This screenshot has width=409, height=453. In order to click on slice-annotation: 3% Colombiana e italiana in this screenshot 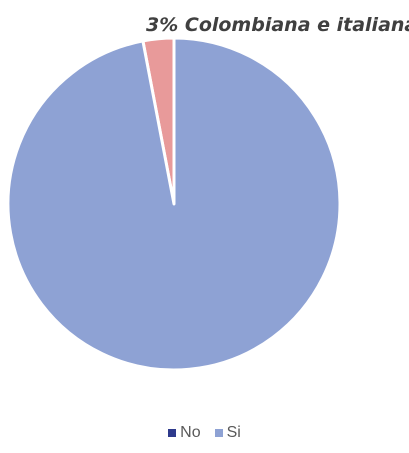, I will do `click(277, 25)`.